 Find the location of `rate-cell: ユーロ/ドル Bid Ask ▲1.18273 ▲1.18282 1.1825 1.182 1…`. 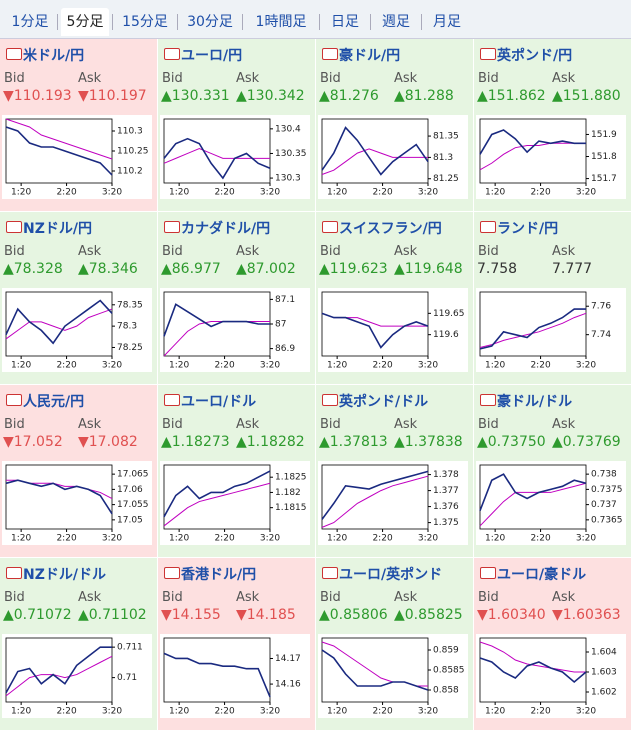

rate-cell: ユーロ/ドル Bid Ask ▲1.18273 ▲1.18282 1.1825 1.182 1… is located at coordinates (236, 471).